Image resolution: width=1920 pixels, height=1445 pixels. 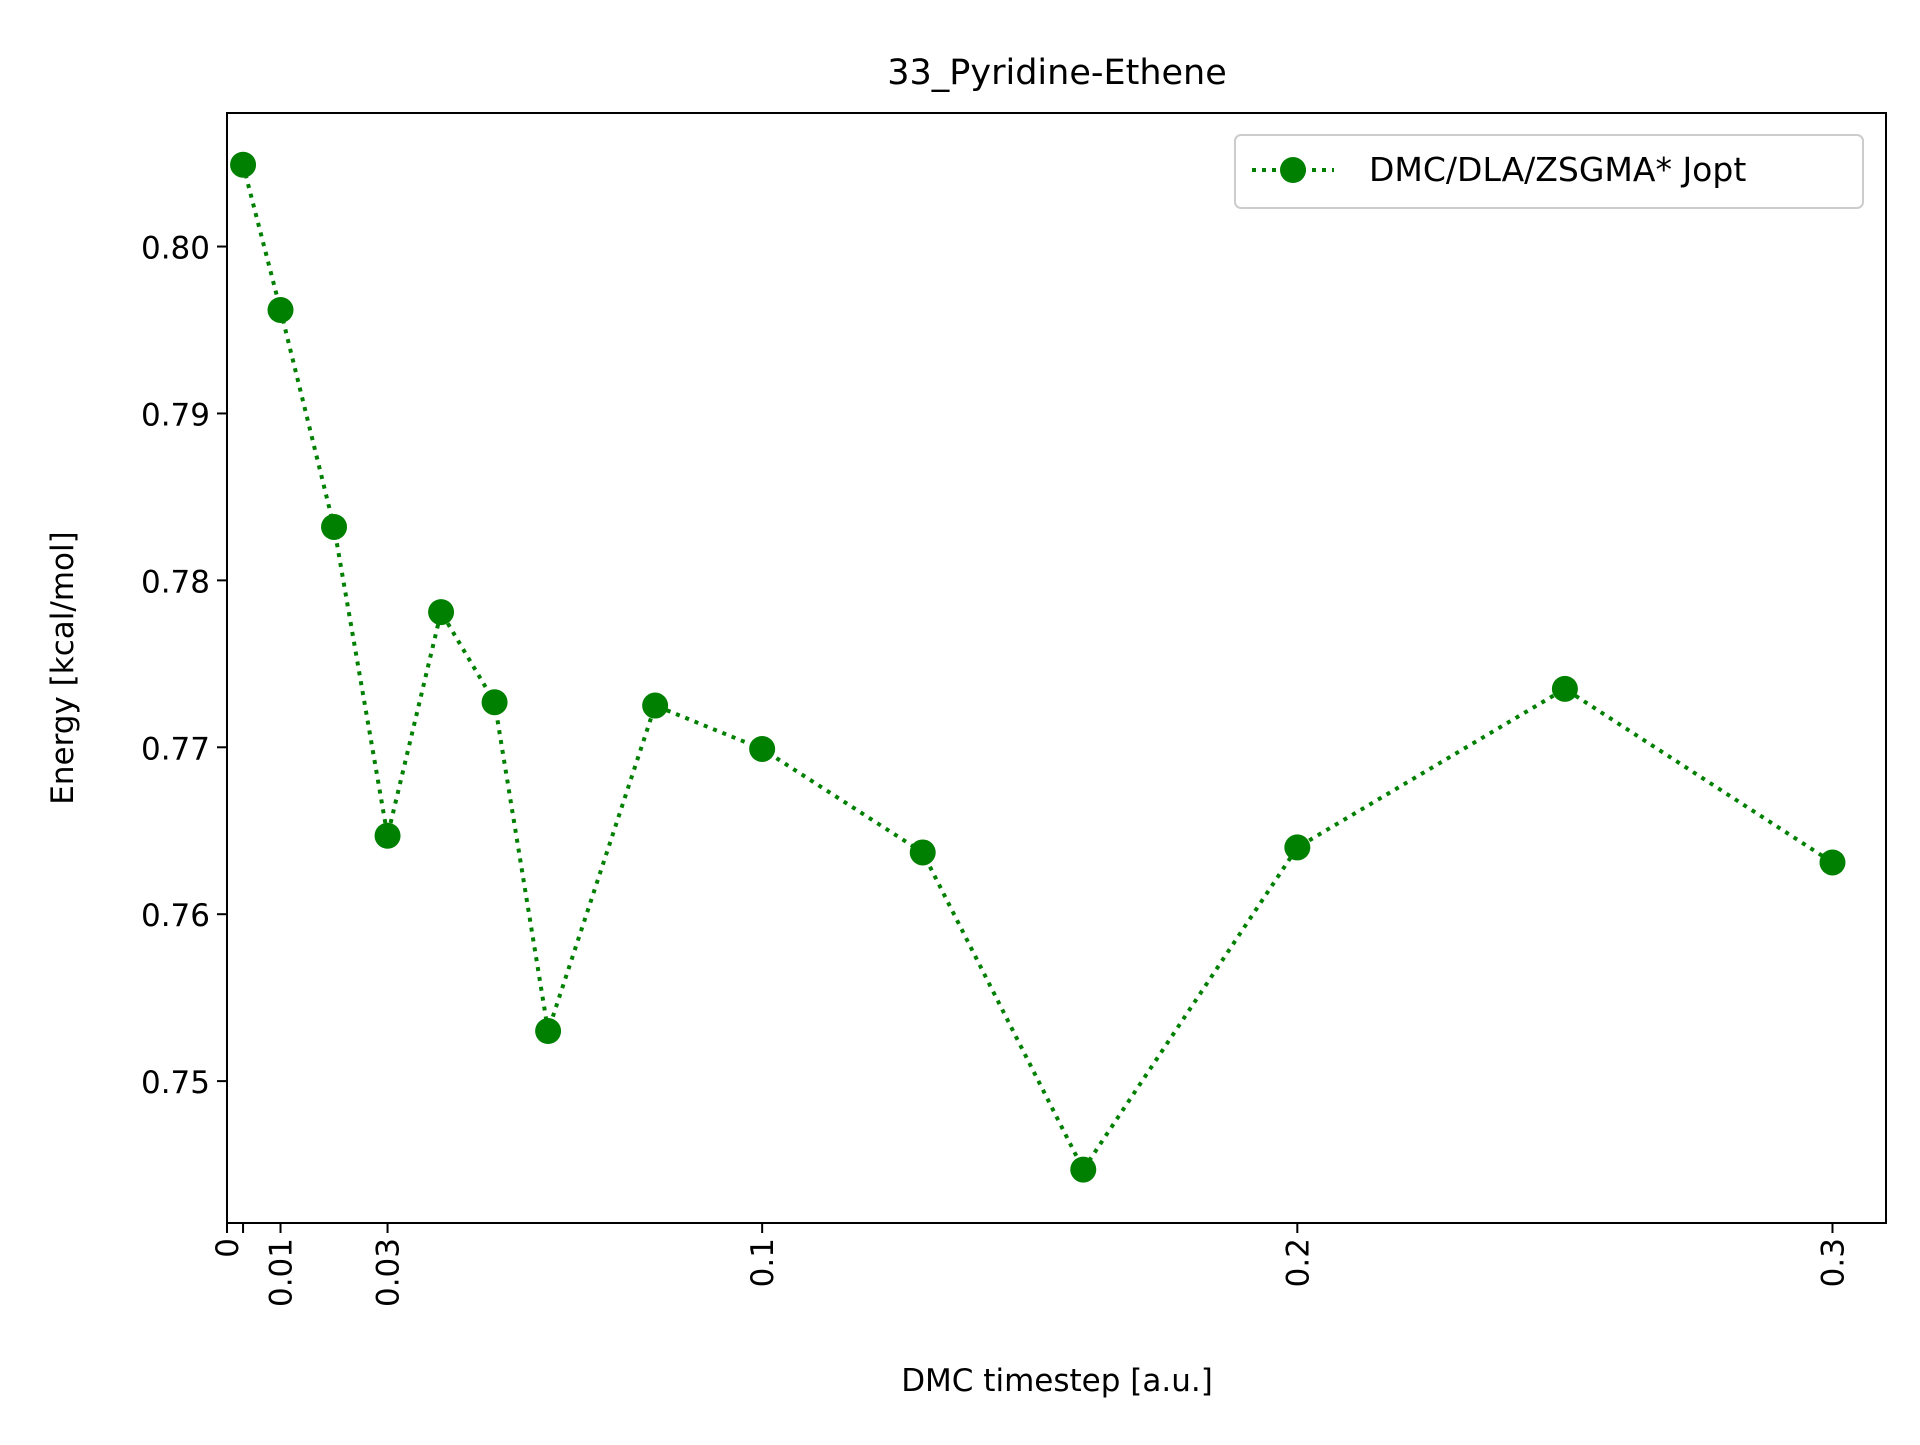 What do you see at coordinates (63, 667) in the screenshot?
I see `y-axis-label: Energy [kcal/mol]` at bounding box center [63, 667].